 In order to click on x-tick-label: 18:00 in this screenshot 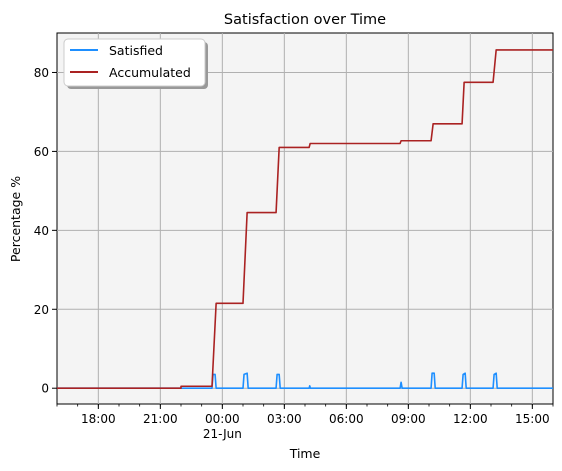, I will do `click(98, 419)`.